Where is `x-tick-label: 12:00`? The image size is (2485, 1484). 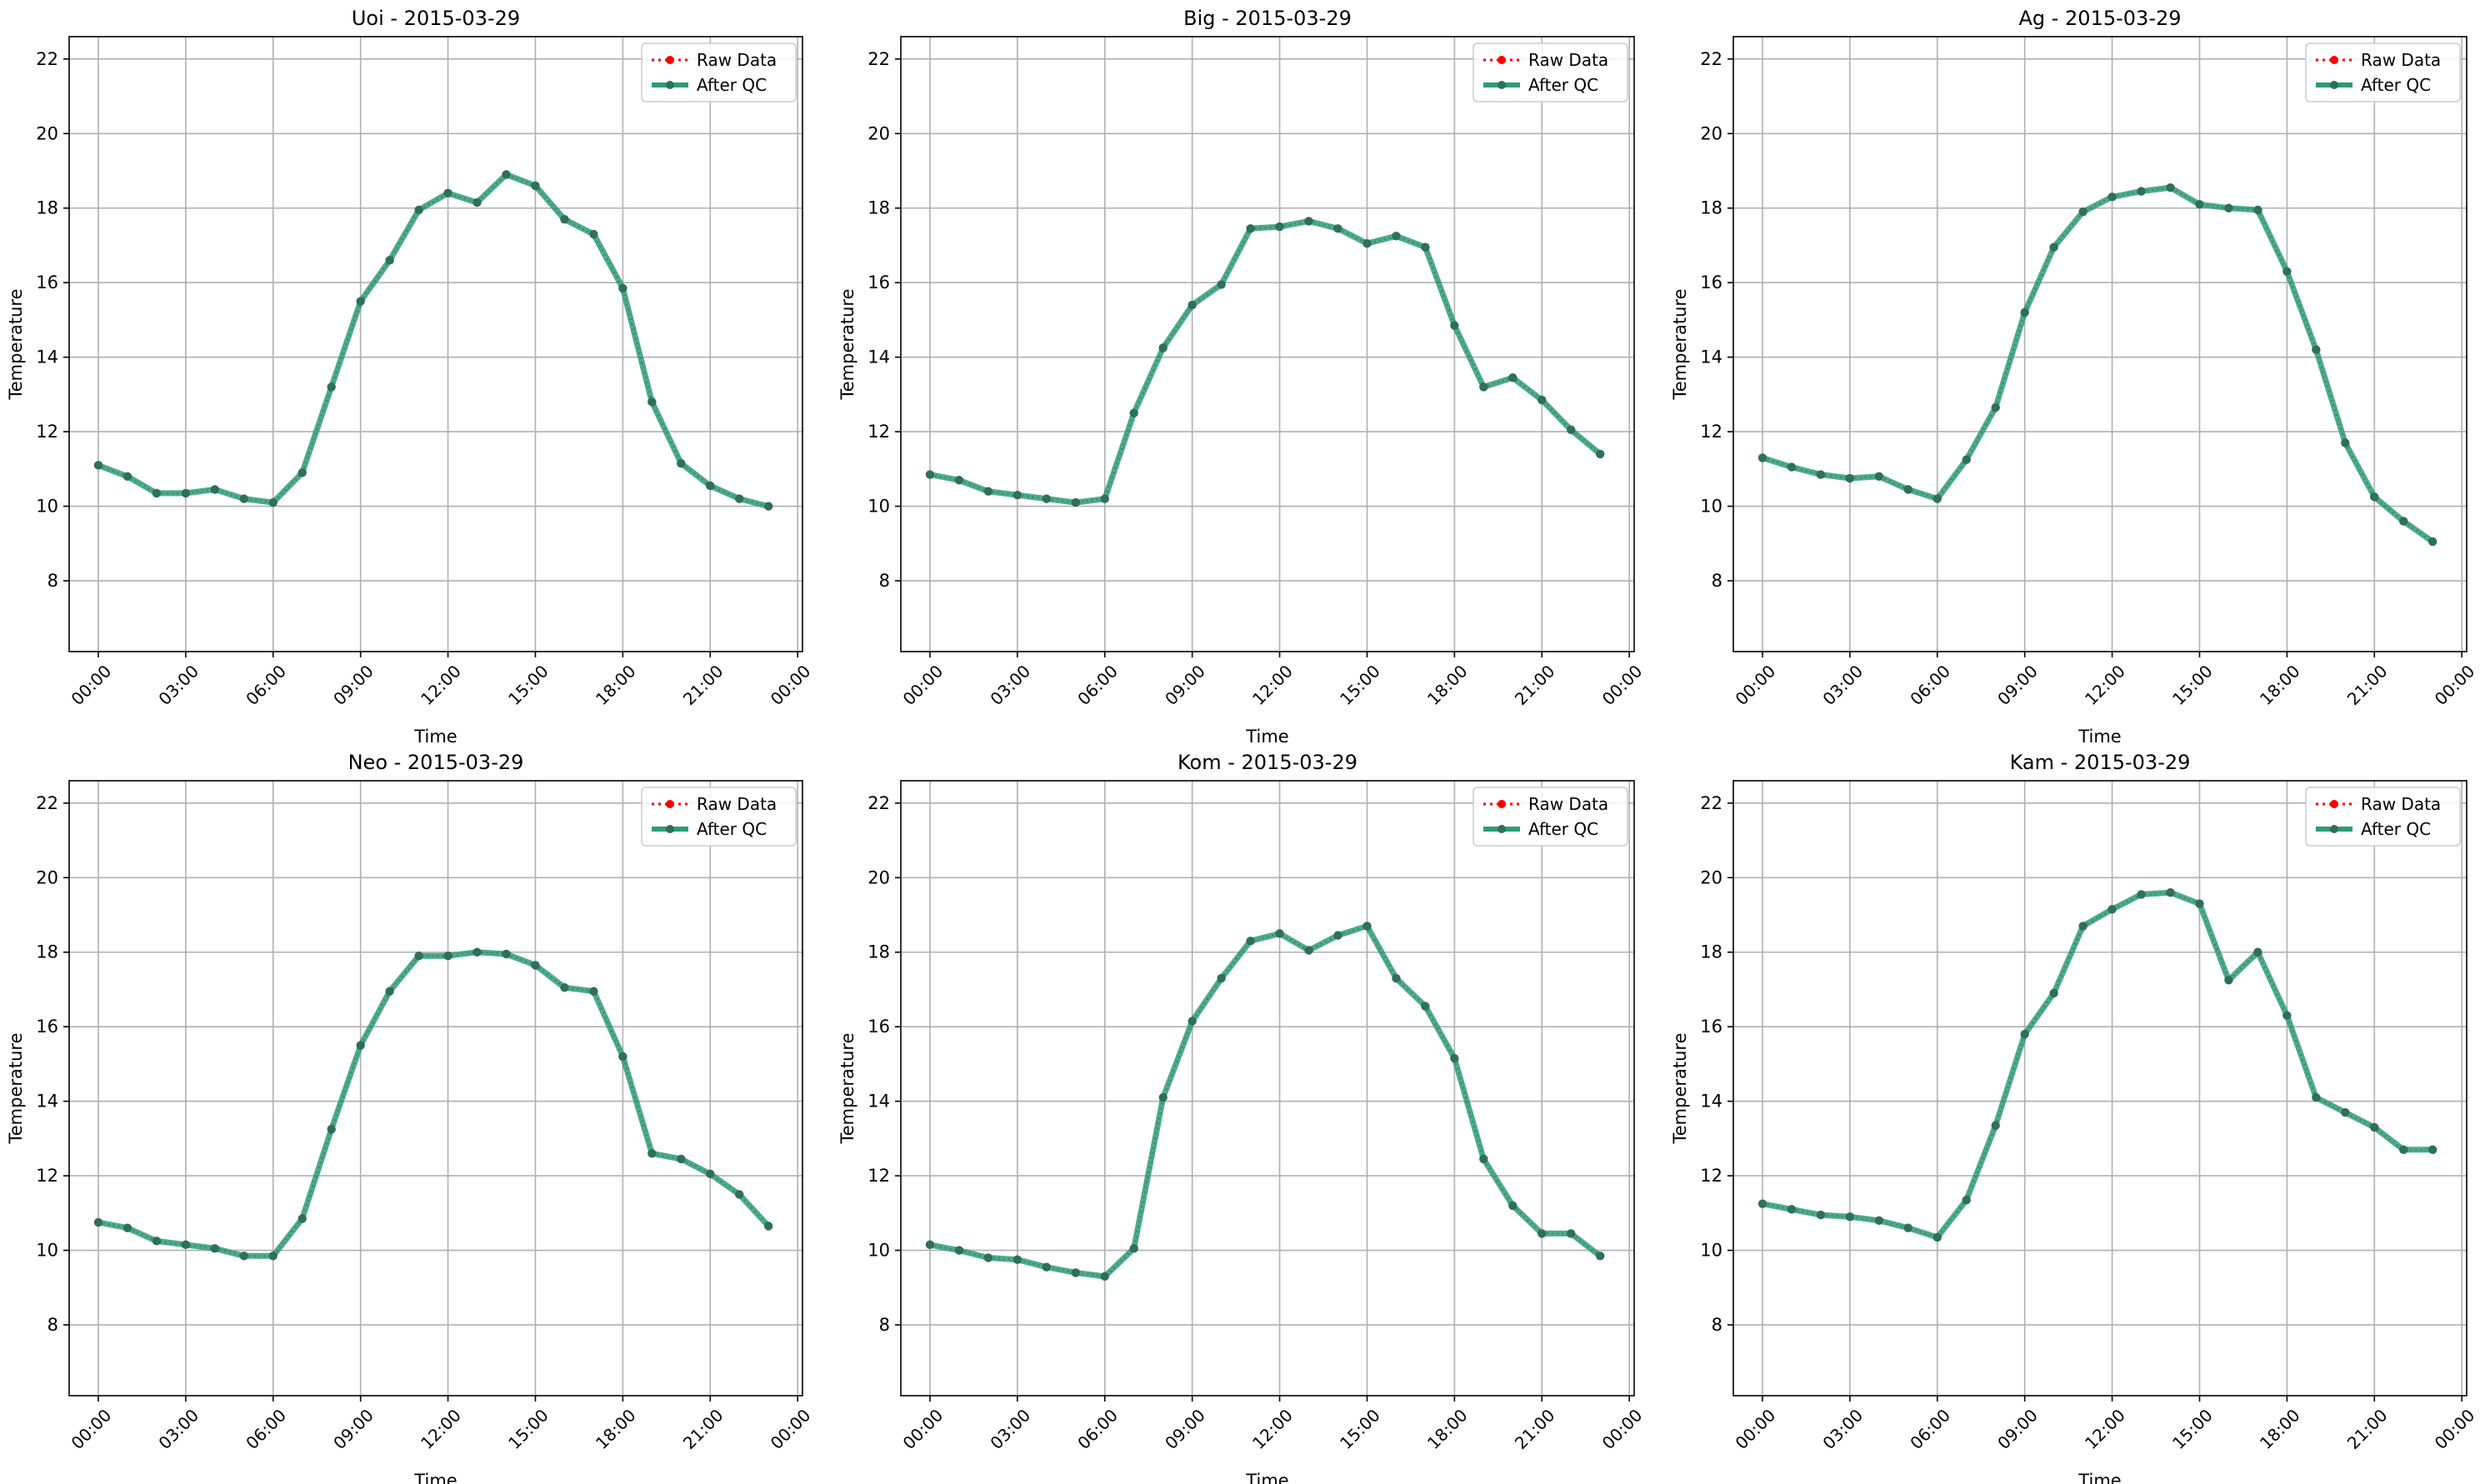 x-tick-label: 12:00 is located at coordinates (2105, 1429).